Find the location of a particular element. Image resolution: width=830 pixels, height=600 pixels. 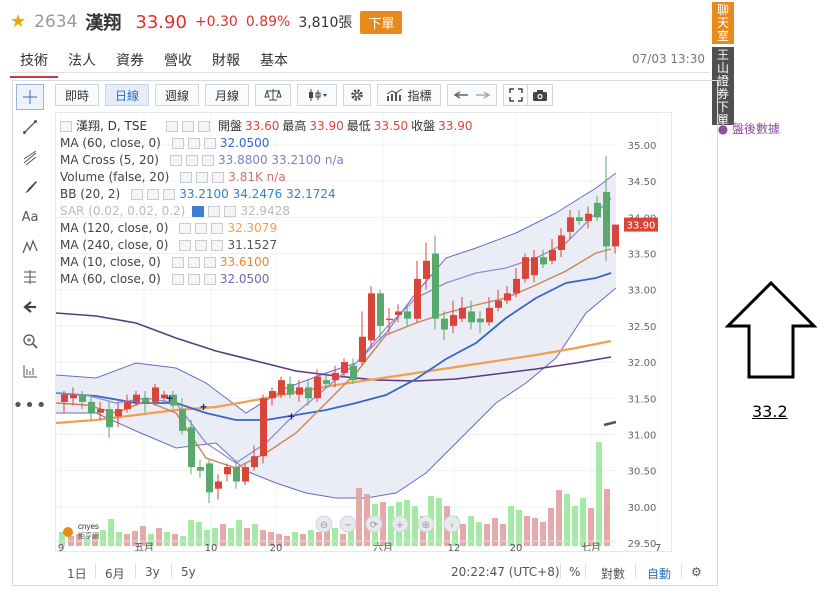

range-6m: 6月 is located at coordinates (115, 574).